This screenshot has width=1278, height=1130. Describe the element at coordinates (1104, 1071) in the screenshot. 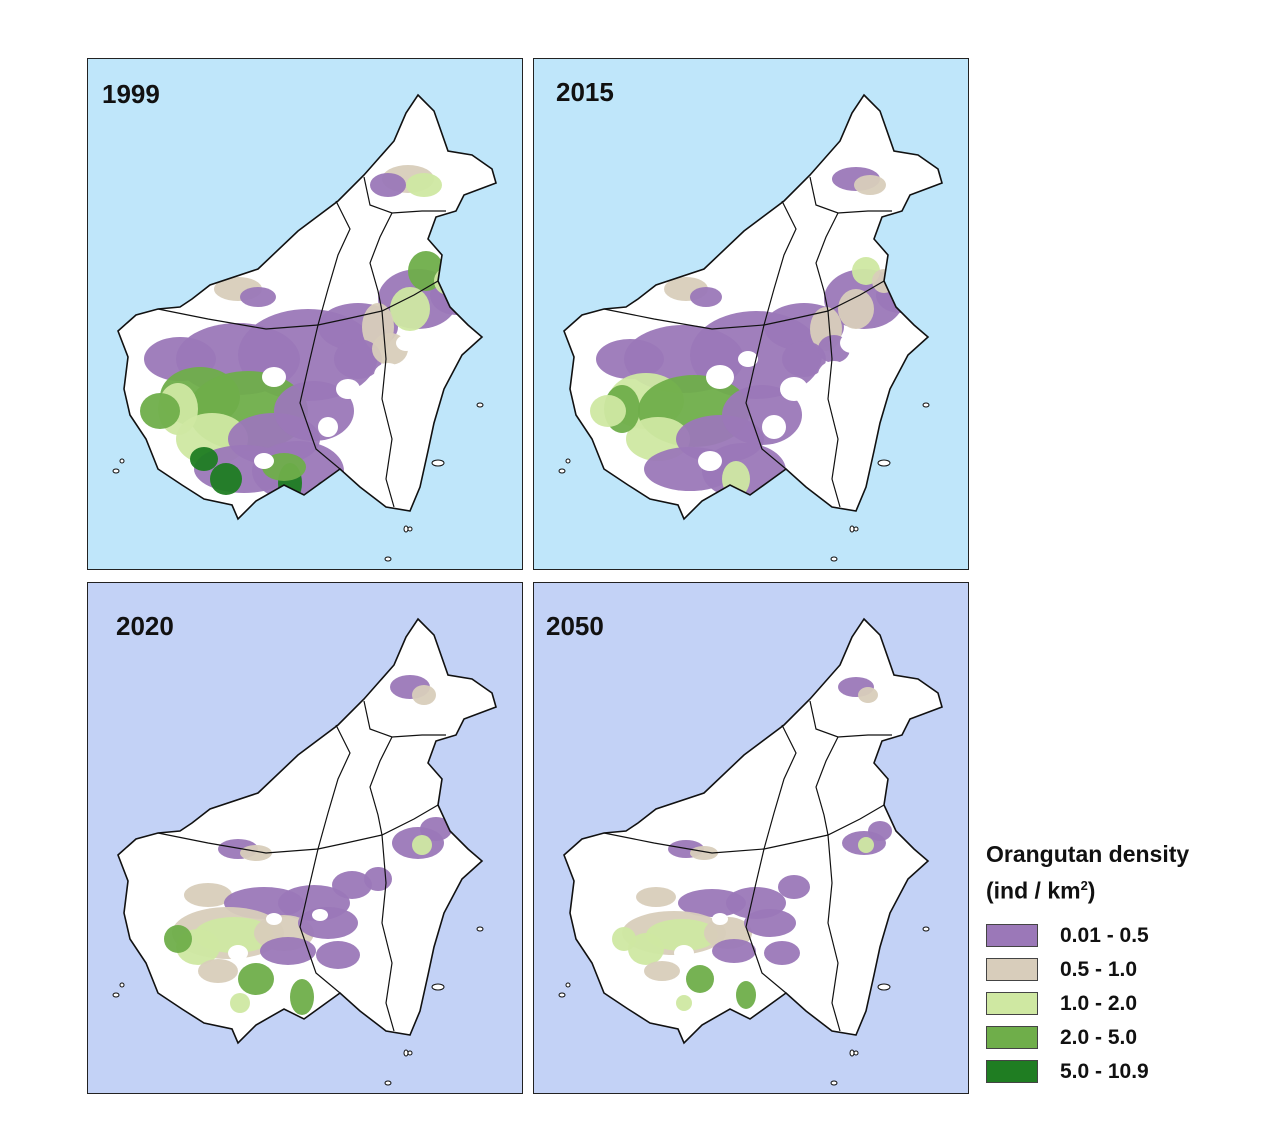

I see `legend-label: 5.0 - 10.9` at that location.